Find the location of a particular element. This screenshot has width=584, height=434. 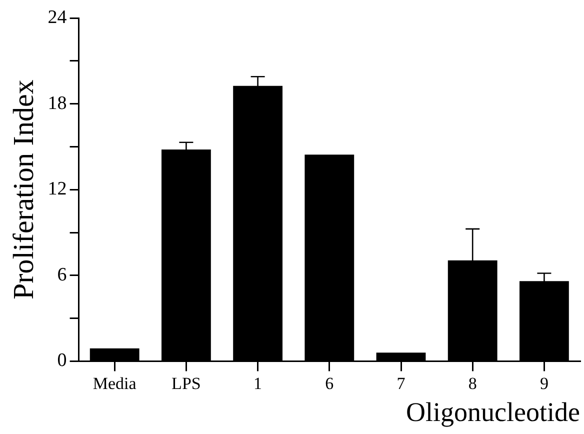

x-tick-label: 8 is located at coordinates (472, 383).